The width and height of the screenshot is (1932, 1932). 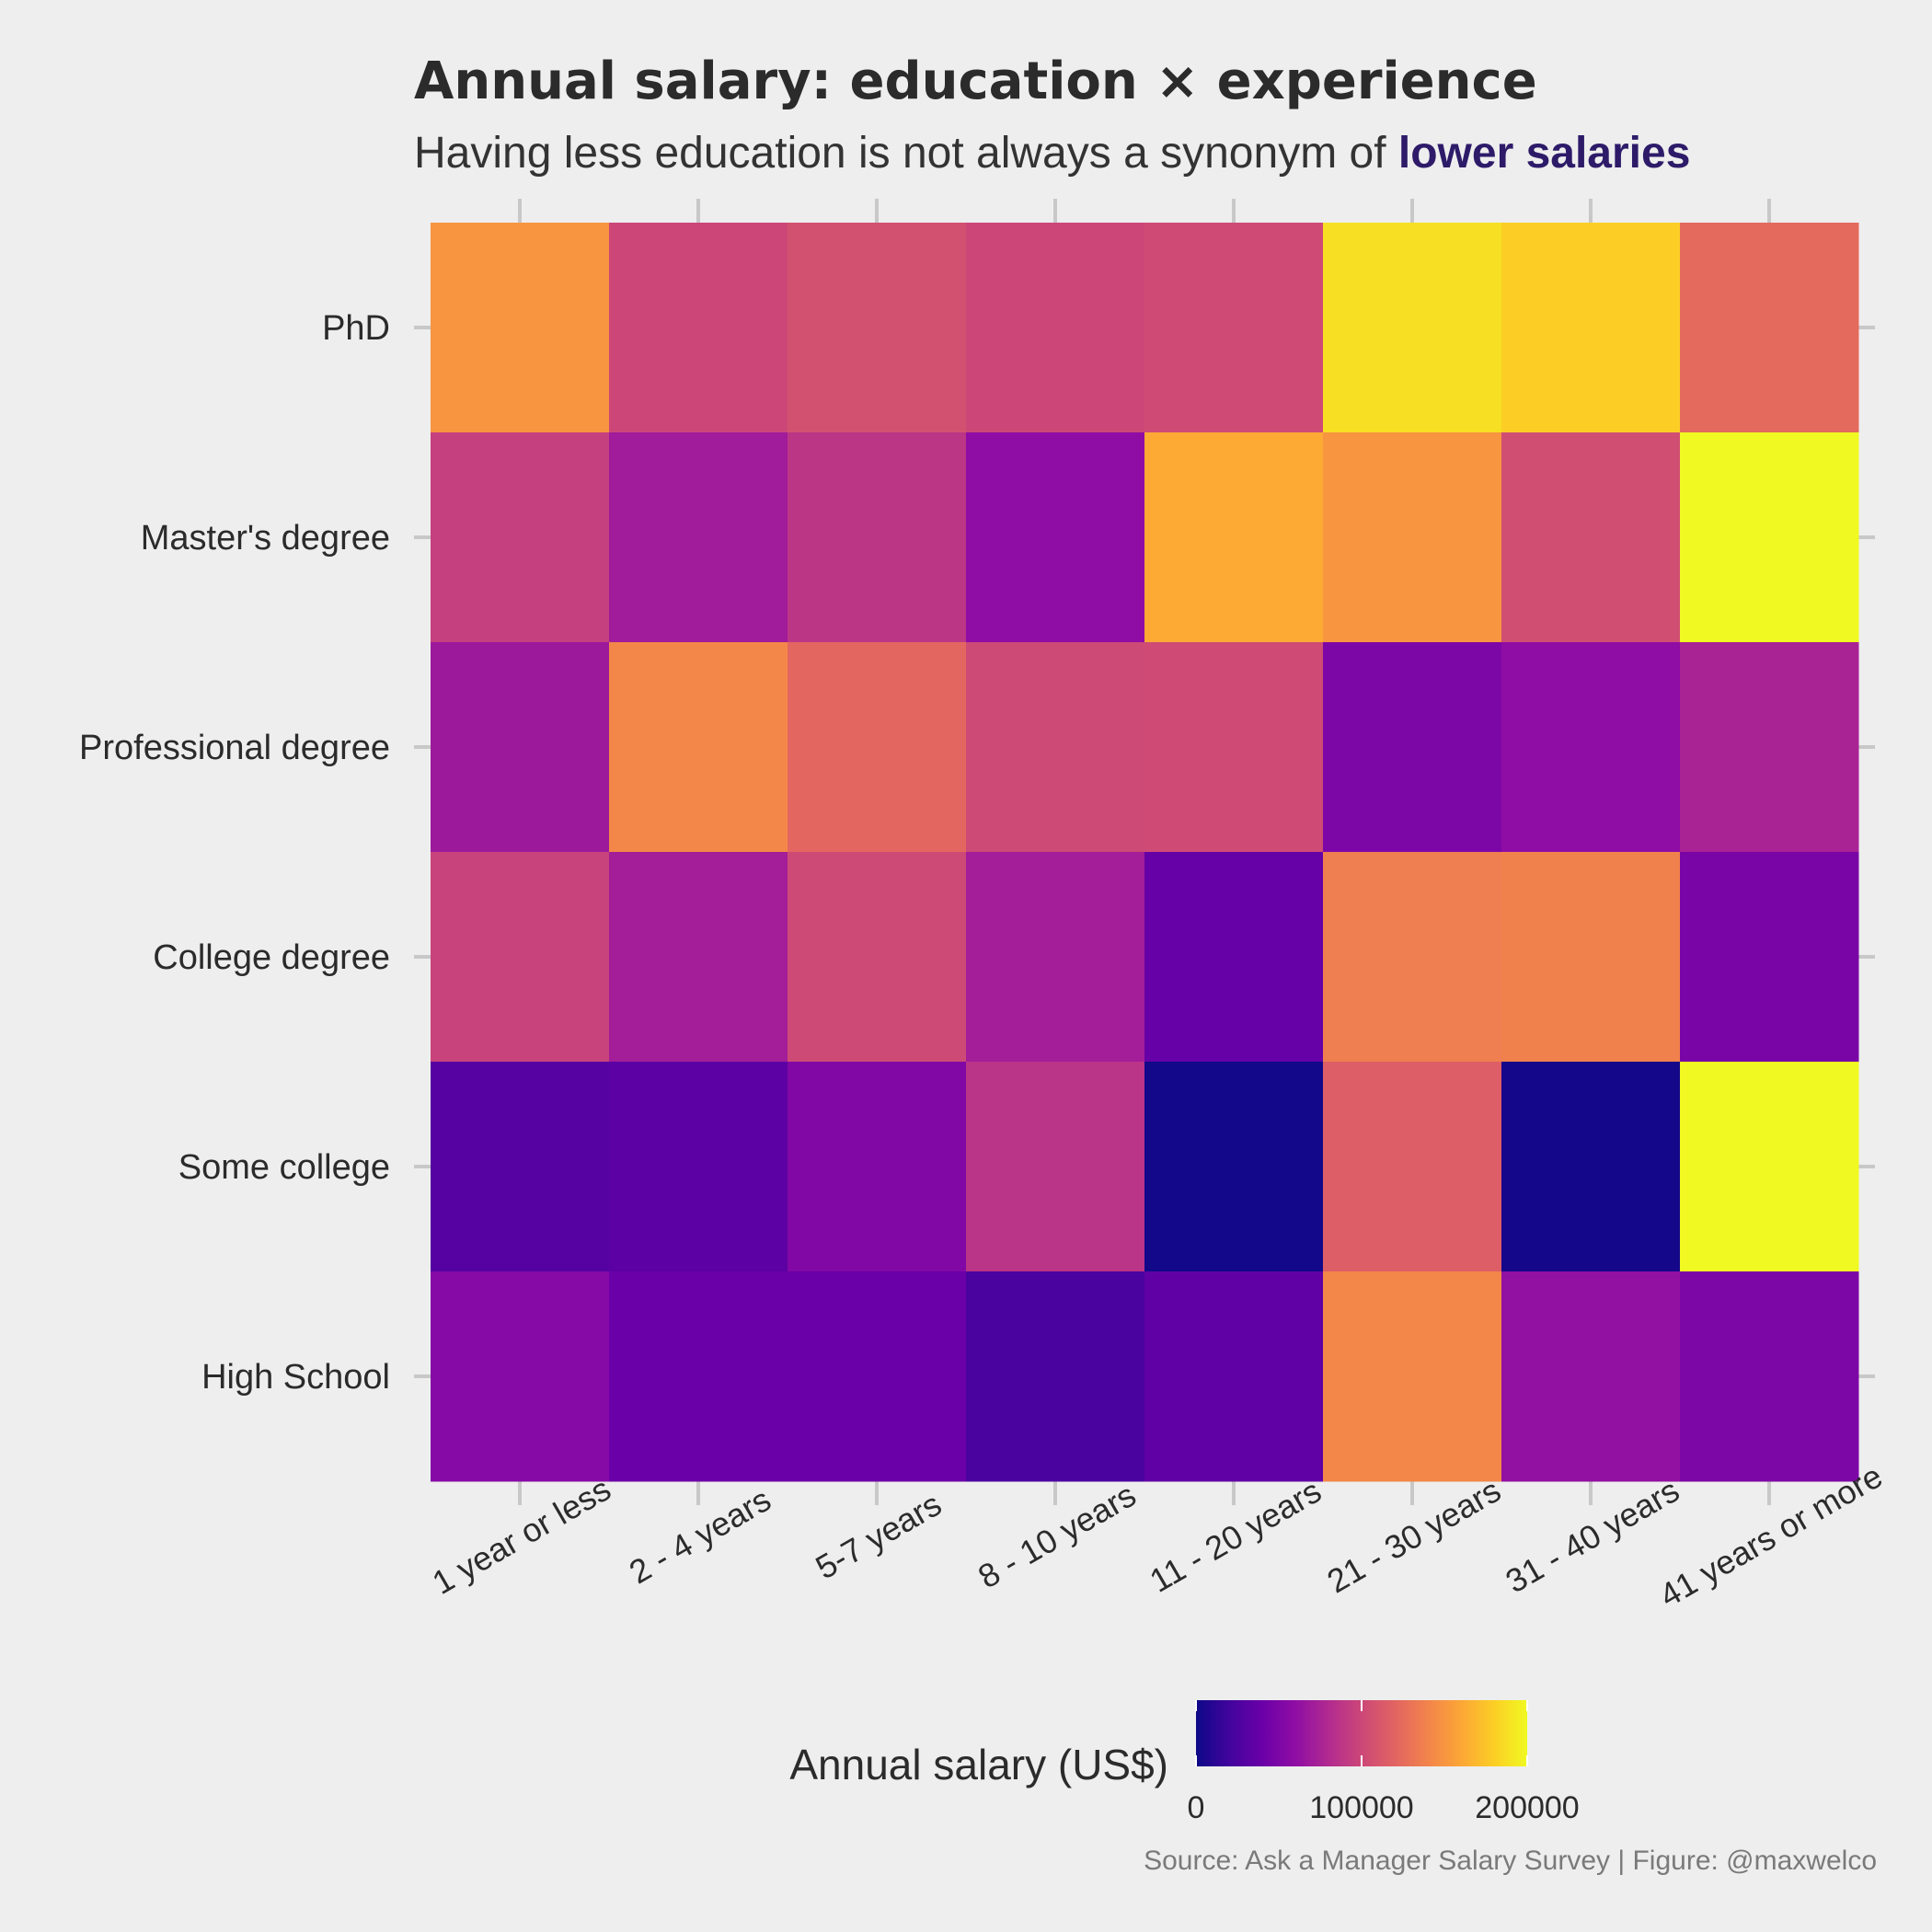 What do you see at coordinates (1196, 1807) in the screenshot?
I see `legend-tick-label: 0` at bounding box center [1196, 1807].